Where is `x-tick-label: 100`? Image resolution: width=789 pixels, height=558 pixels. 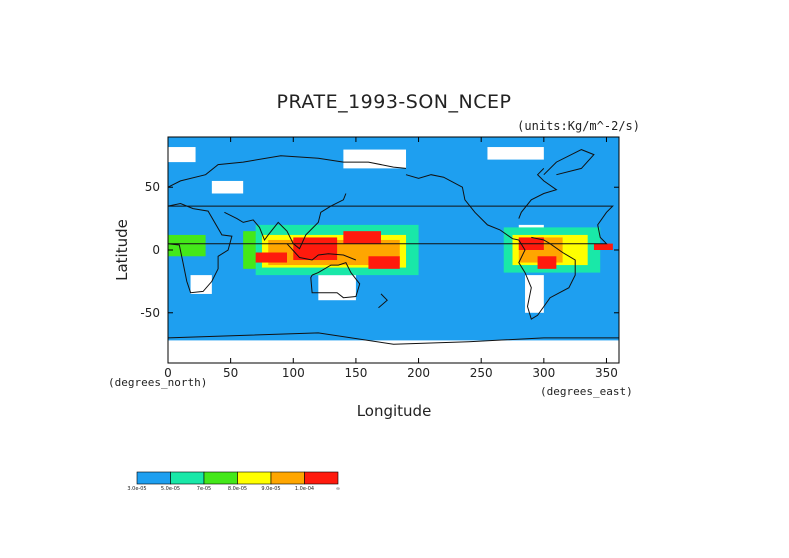
x-tick-label: 100 is located at coordinates (293, 373).